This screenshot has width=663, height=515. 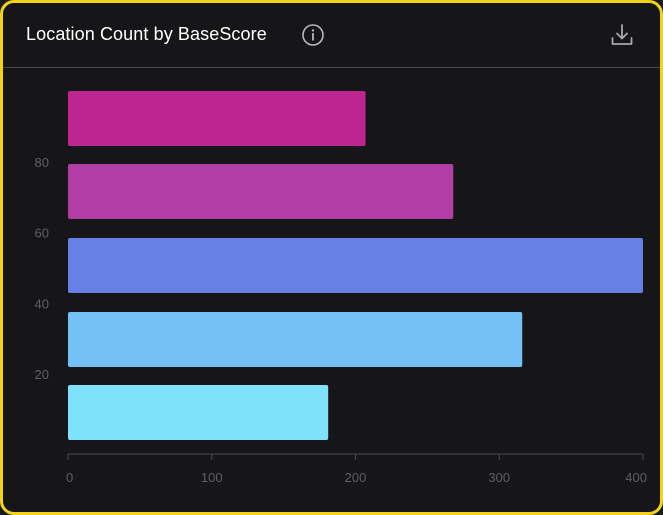 I want to click on y-tick-label: 80, so click(x=42, y=162).